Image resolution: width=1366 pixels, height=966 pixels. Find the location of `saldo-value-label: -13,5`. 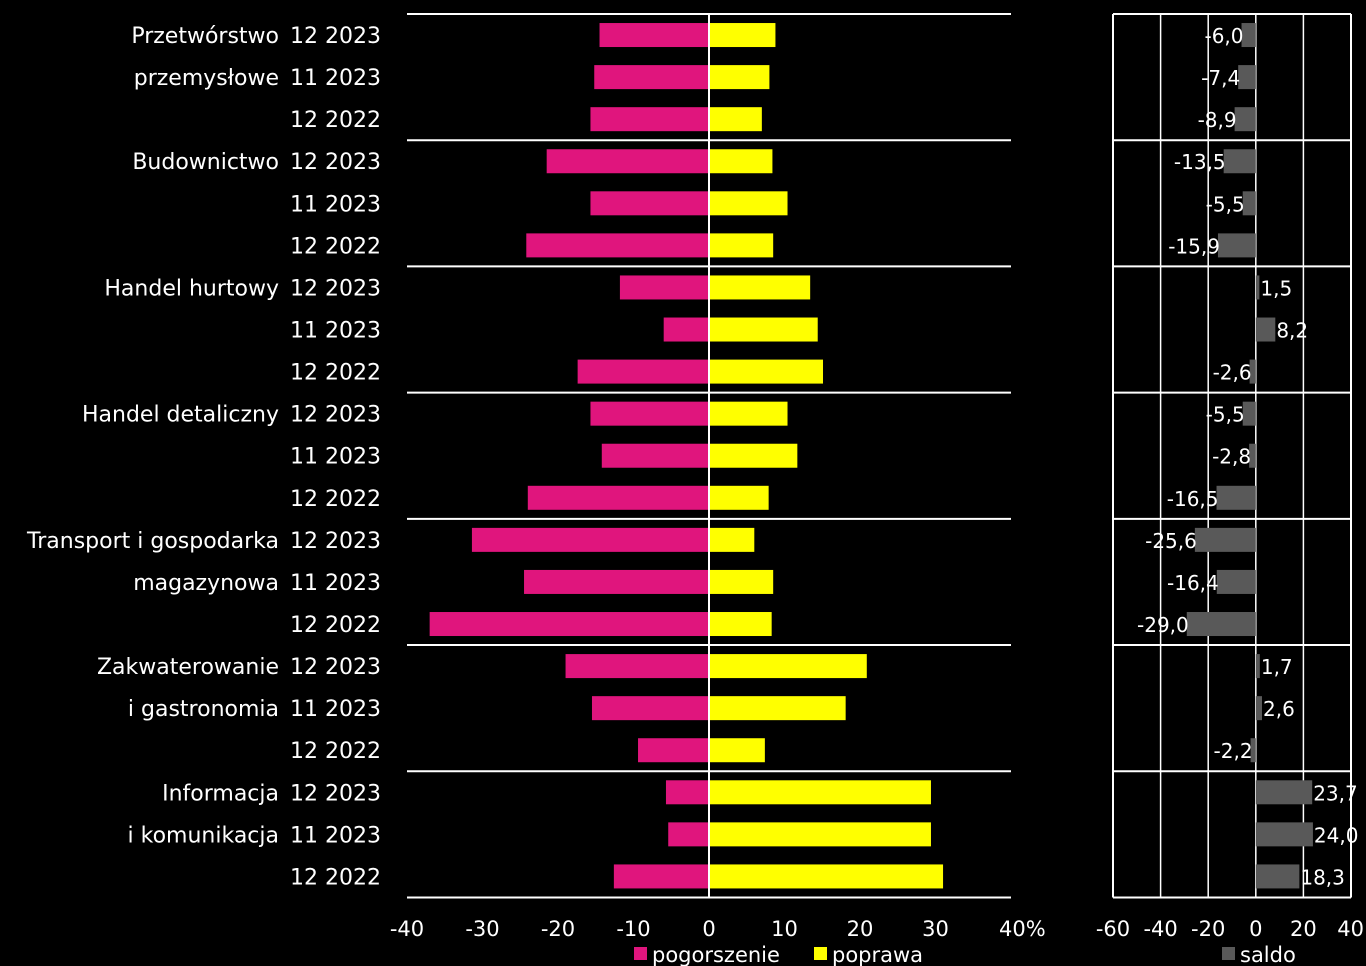

saldo-value-label: -13,5 is located at coordinates (1200, 162).